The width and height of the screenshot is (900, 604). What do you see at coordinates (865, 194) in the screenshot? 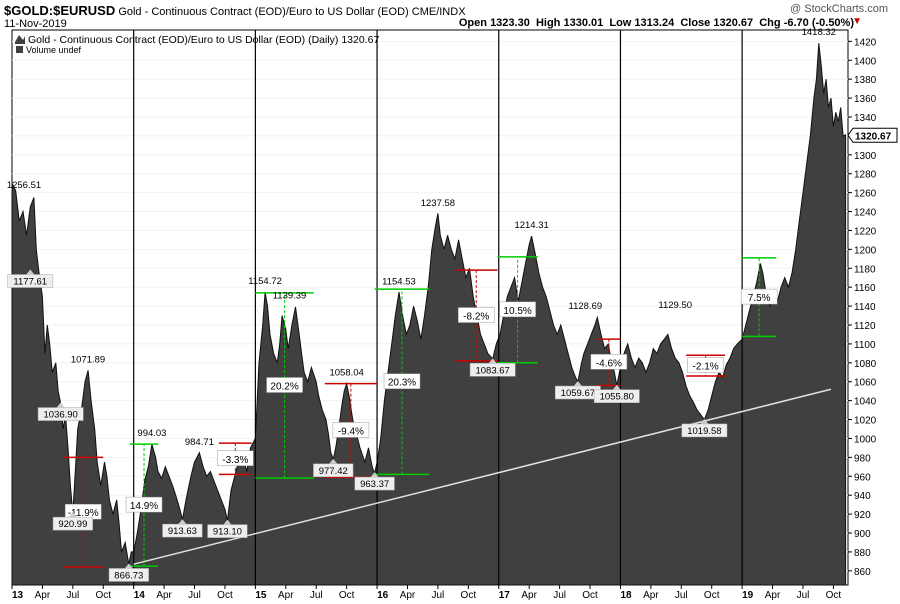
I see `y-tick-label-1260: 1260` at bounding box center [865, 194].